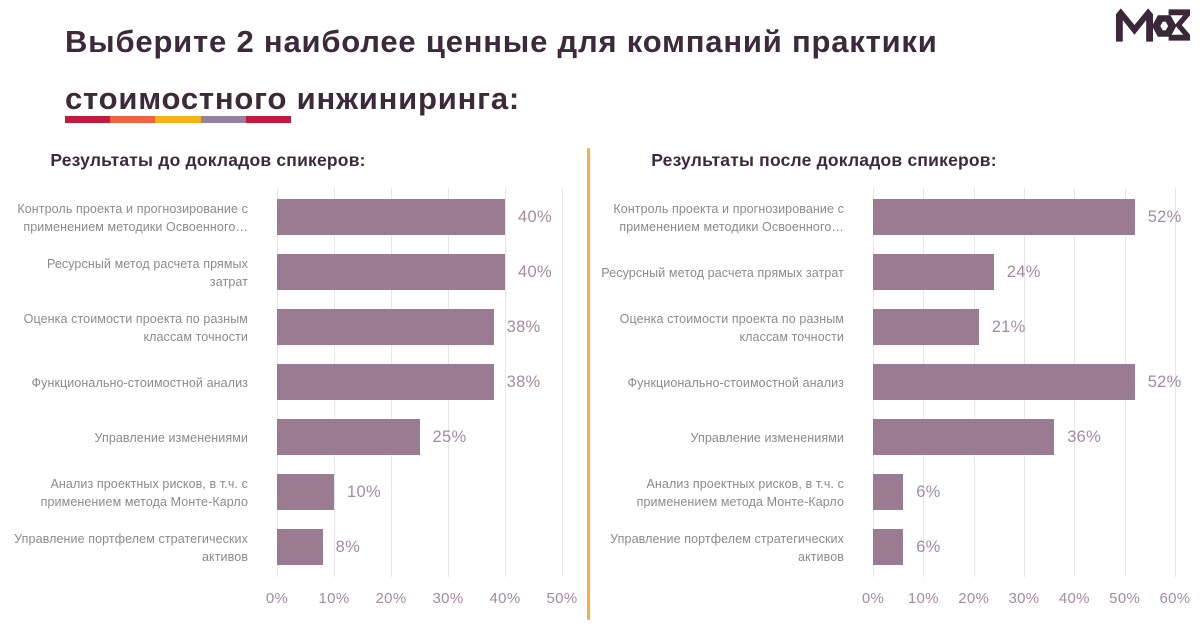 The height and width of the screenshot is (636, 1200). What do you see at coordinates (1175, 598) in the screenshot?
I see `axis-tick-label: 60%` at bounding box center [1175, 598].